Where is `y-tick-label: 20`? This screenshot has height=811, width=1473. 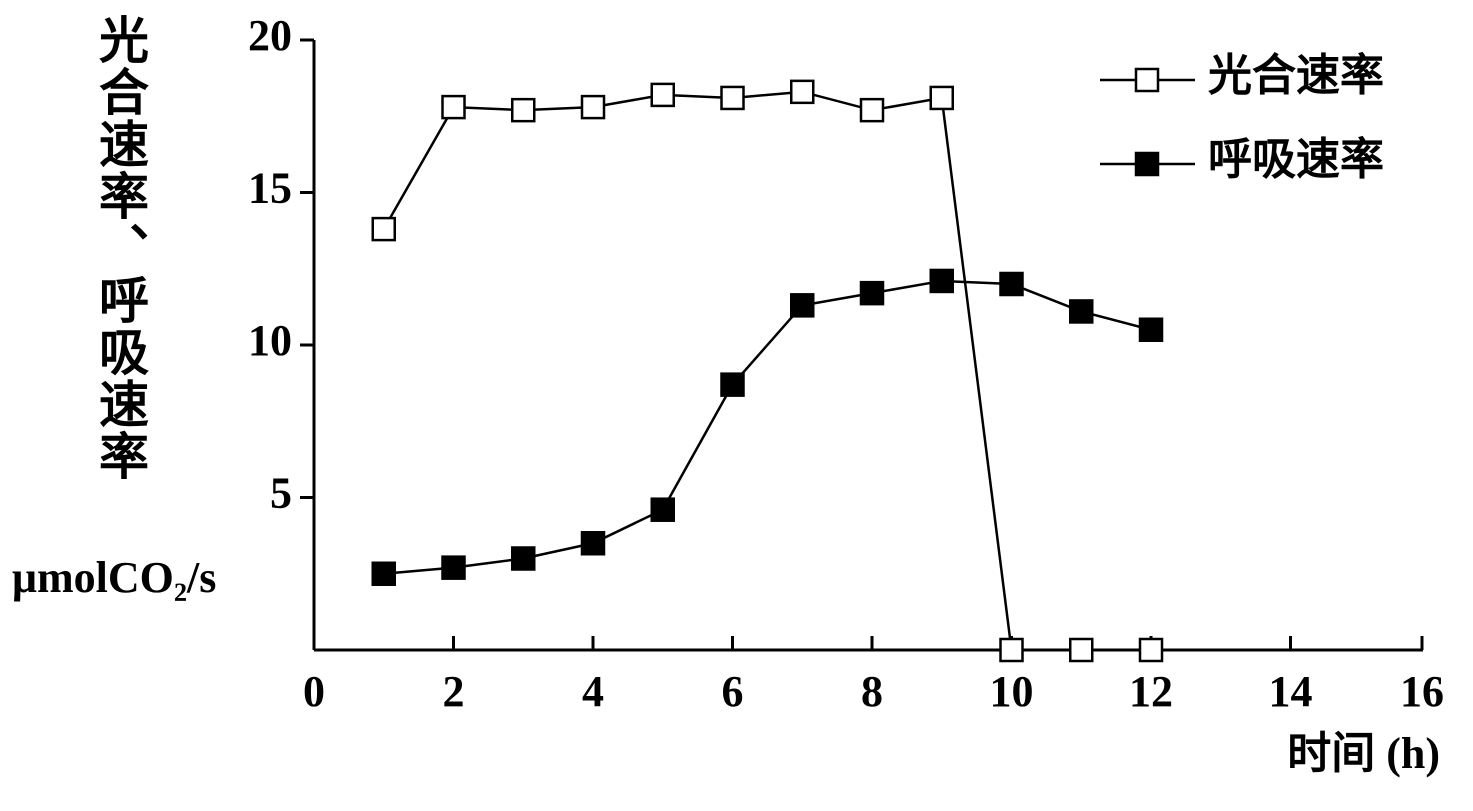 y-tick-label: 20 is located at coordinates (270, 35).